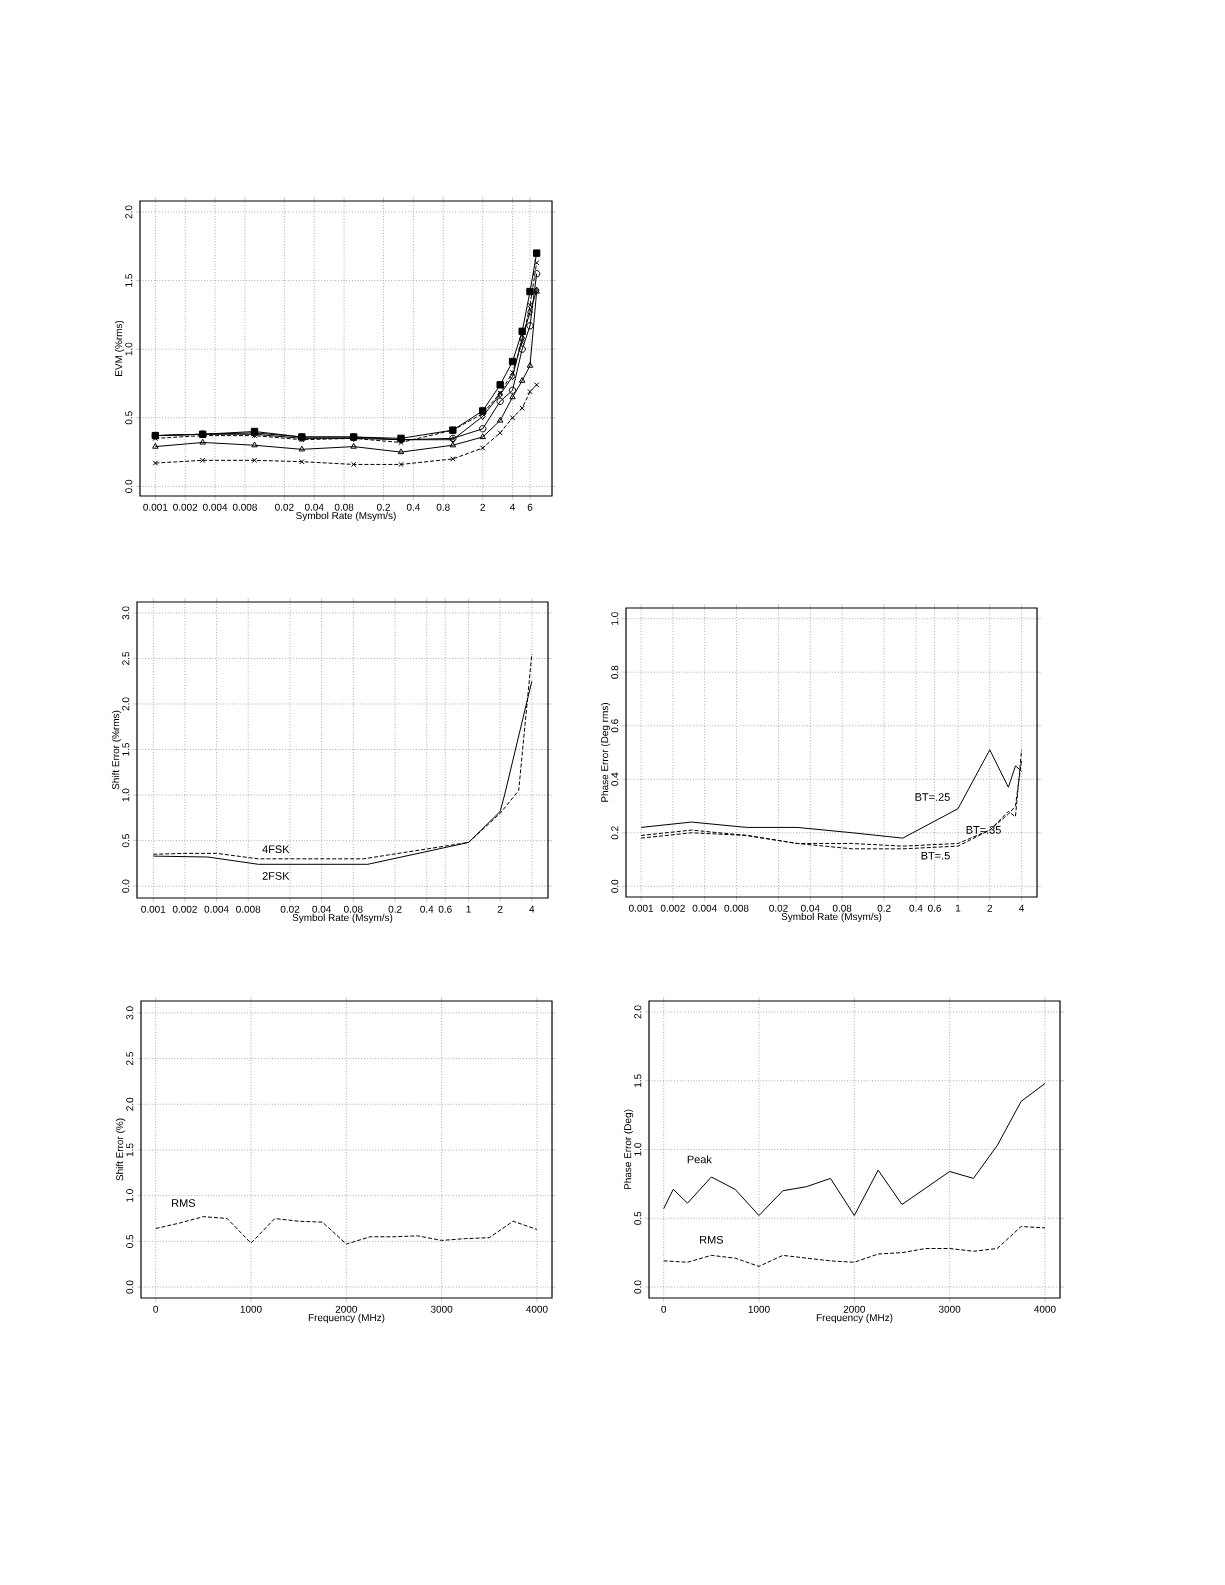 The height and width of the screenshot is (1585, 1225). I want to click on x-tick-label: 6, so click(530, 507).